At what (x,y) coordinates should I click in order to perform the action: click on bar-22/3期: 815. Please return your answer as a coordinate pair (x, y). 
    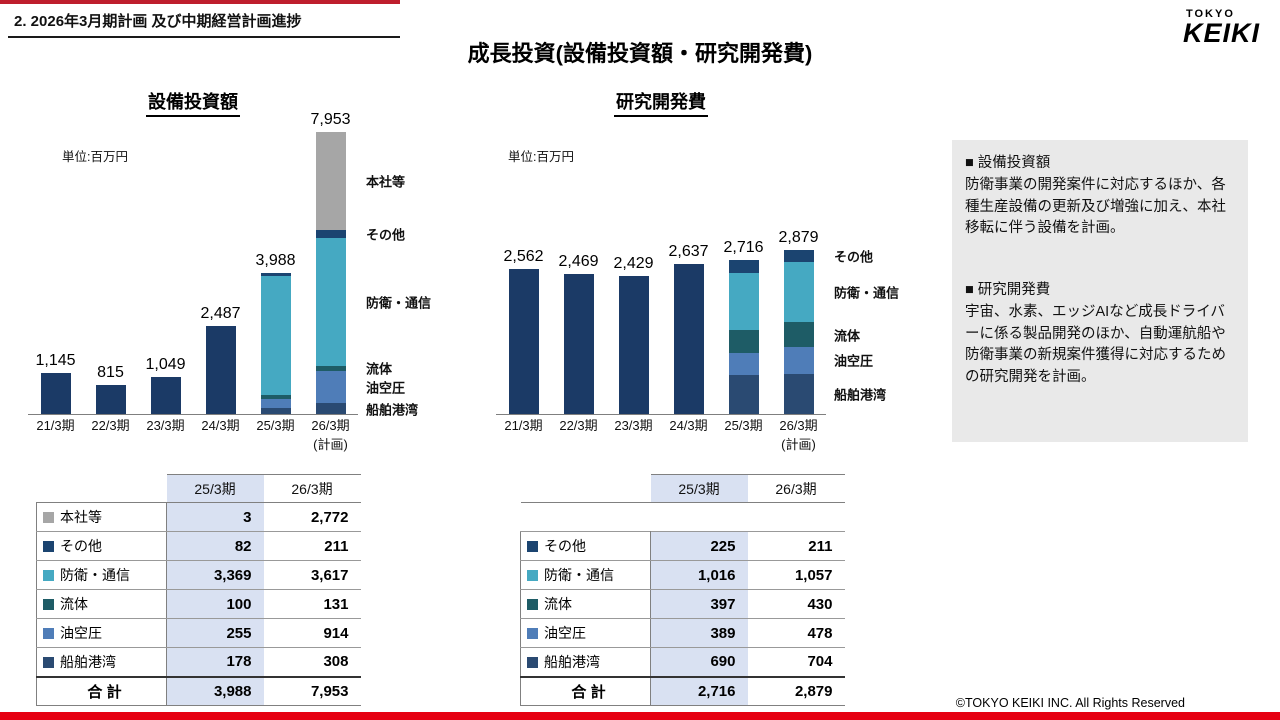
    Looking at the image, I should click on (110, 272).